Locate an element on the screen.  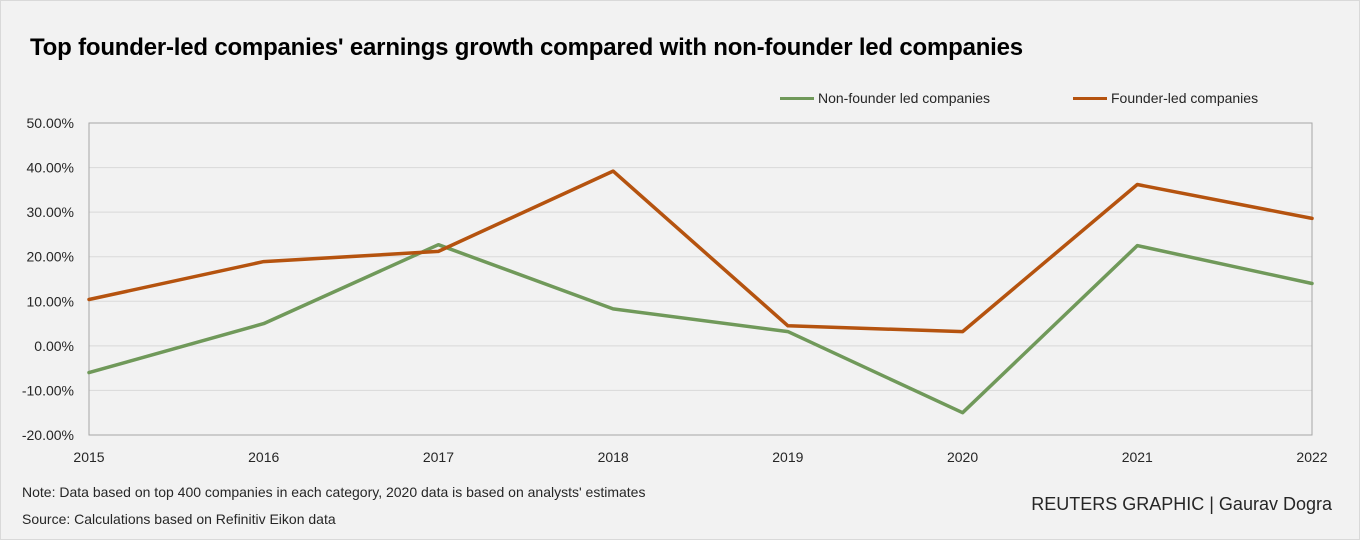
x-tick-label: 2022 is located at coordinates (1311, 457).